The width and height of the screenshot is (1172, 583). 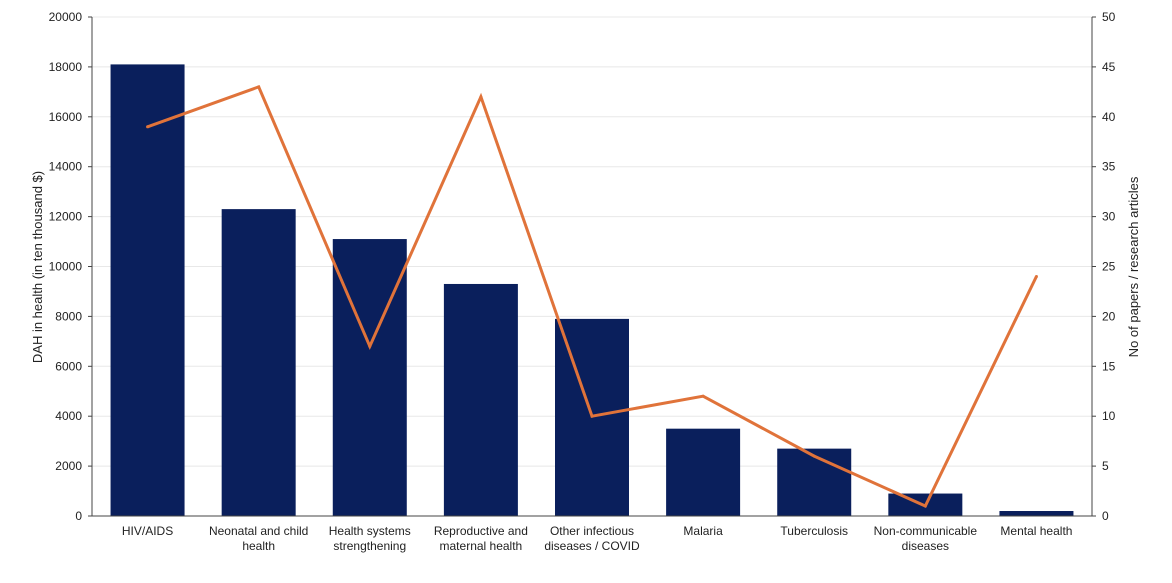 What do you see at coordinates (369, 546) in the screenshot?
I see `x-category-label-line: strengthening` at bounding box center [369, 546].